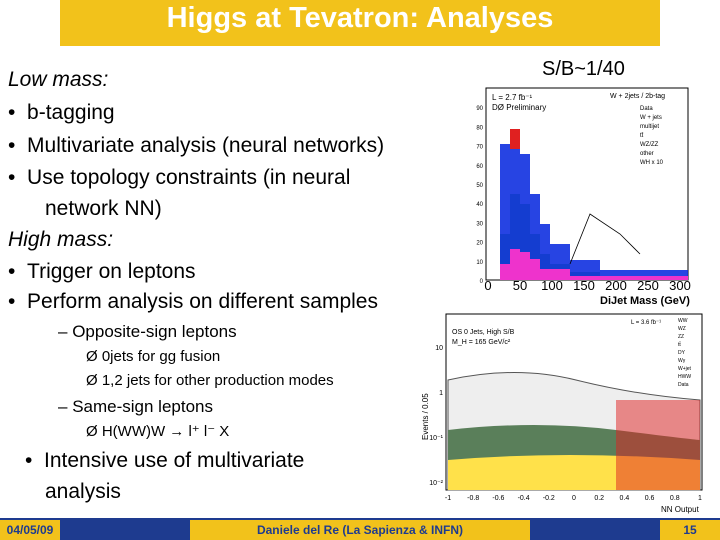 The image size is (720, 540). Describe the element at coordinates (61, 239) in the screenshot. I see `heading: High mass:` at that location.